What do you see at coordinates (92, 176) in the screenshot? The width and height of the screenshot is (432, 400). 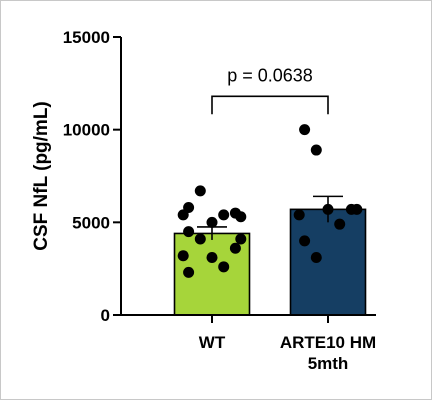 I see `y-axis: 0 5000 10000 15000` at bounding box center [92, 176].